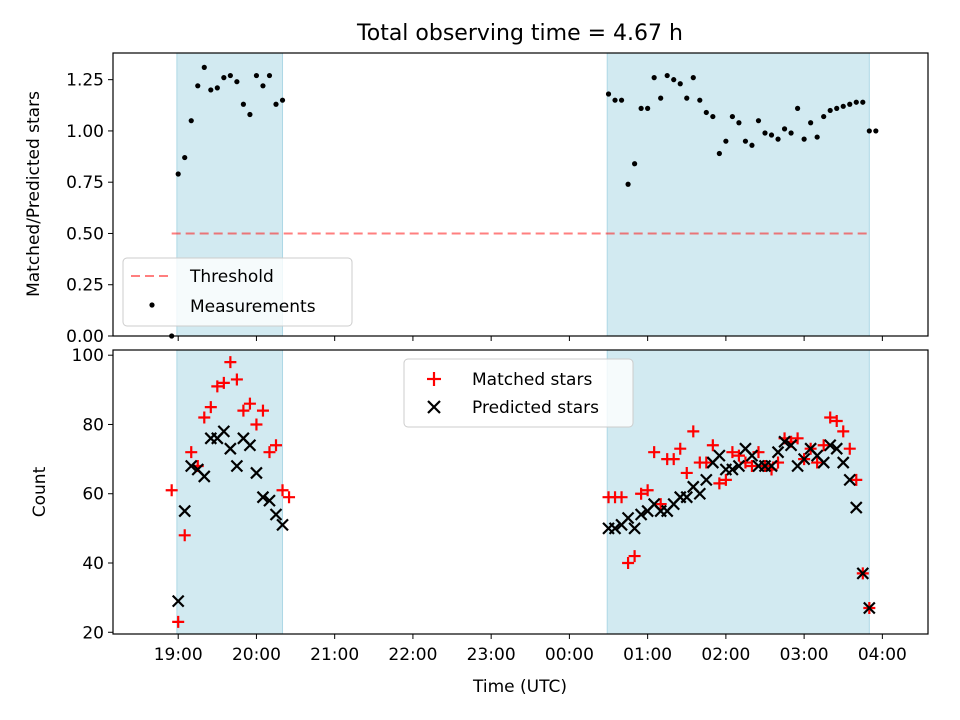 This screenshot has height=720, width=960. Describe the element at coordinates (85, 234) in the screenshot. I see `ratio-y-tick-label: 0.50` at that location.